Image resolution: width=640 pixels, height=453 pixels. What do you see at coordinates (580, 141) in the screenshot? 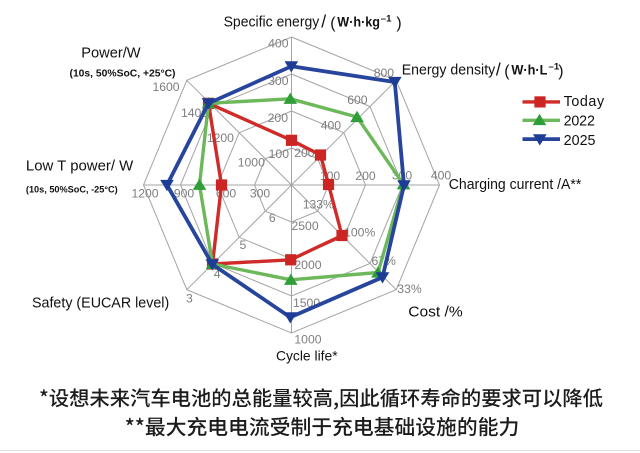
I see `svg-text: 2025` at bounding box center [580, 141].